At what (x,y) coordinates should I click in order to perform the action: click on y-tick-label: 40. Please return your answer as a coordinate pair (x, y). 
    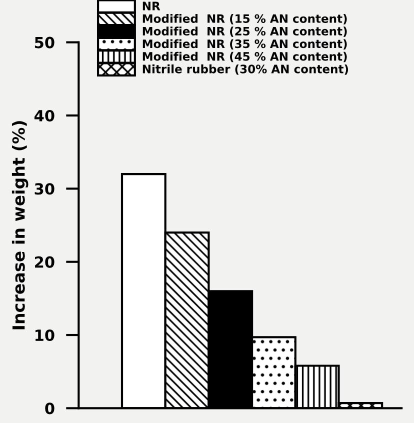
    Looking at the image, I should click on (44, 116).